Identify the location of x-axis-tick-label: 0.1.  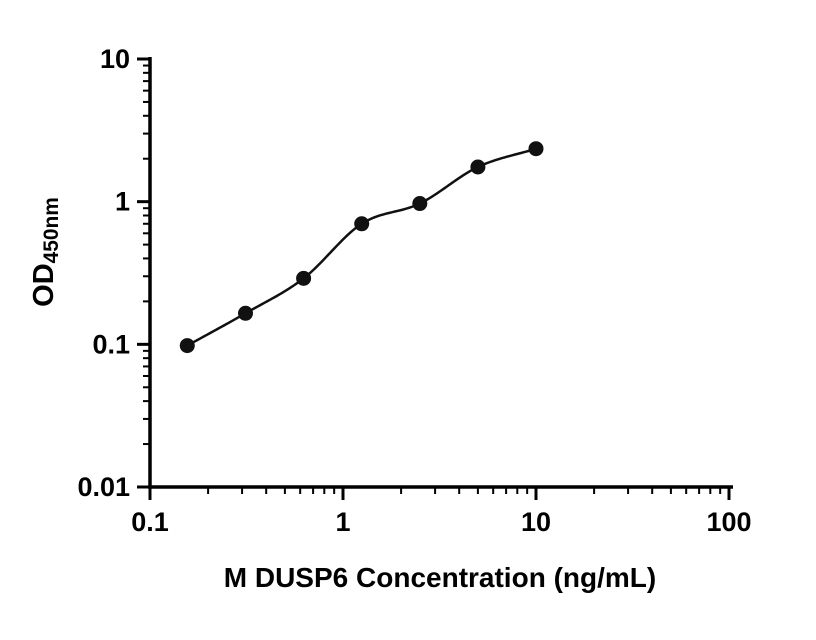
(150, 522).